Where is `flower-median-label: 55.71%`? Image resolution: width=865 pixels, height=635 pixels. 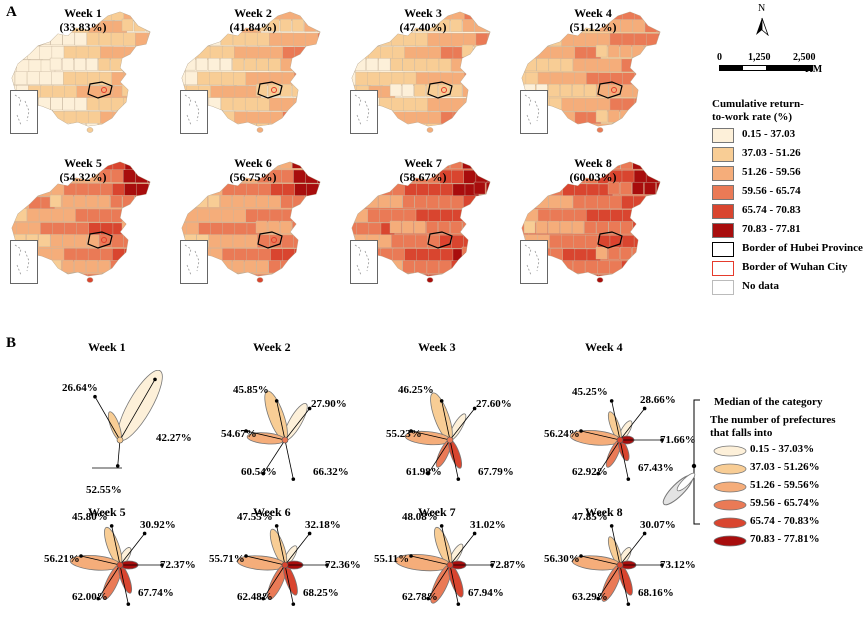
flower-median-label: 55.71% is located at coordinates (227, 559).